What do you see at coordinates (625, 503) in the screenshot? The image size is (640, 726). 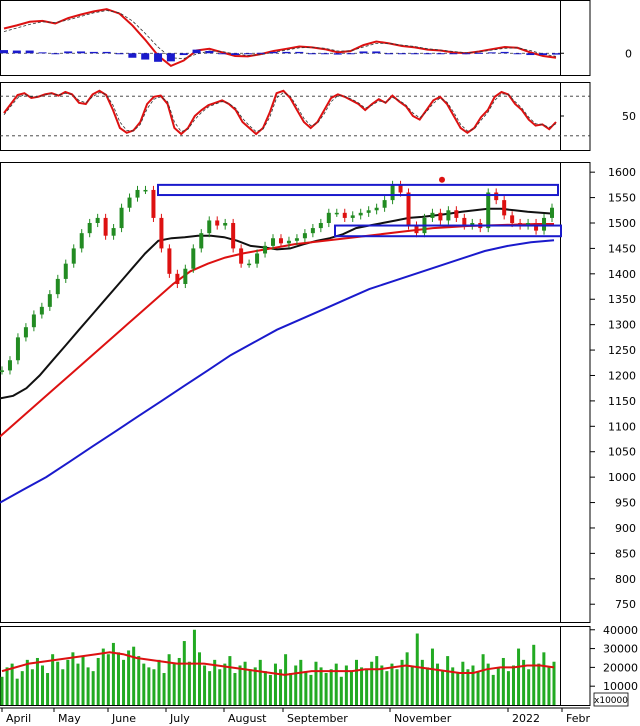 I see `price-tick-label: 950` at bounding box center [625, 503].